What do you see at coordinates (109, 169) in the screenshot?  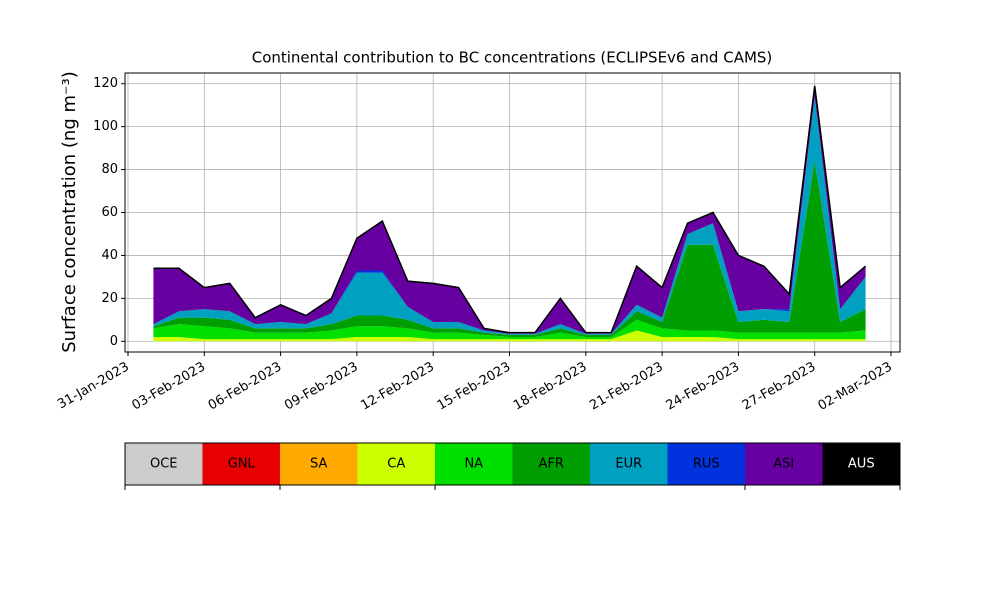 I see `y-tick-label: 80` at bounding box center [109, 169].